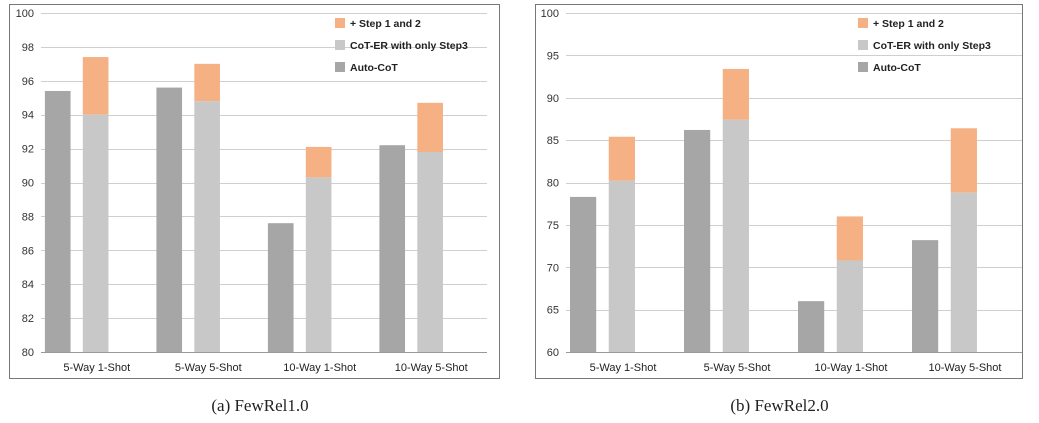 This screenshot has width=1039, height=423. I want to click on caption-a: (a) FewRel1.0, so click(260, 405).